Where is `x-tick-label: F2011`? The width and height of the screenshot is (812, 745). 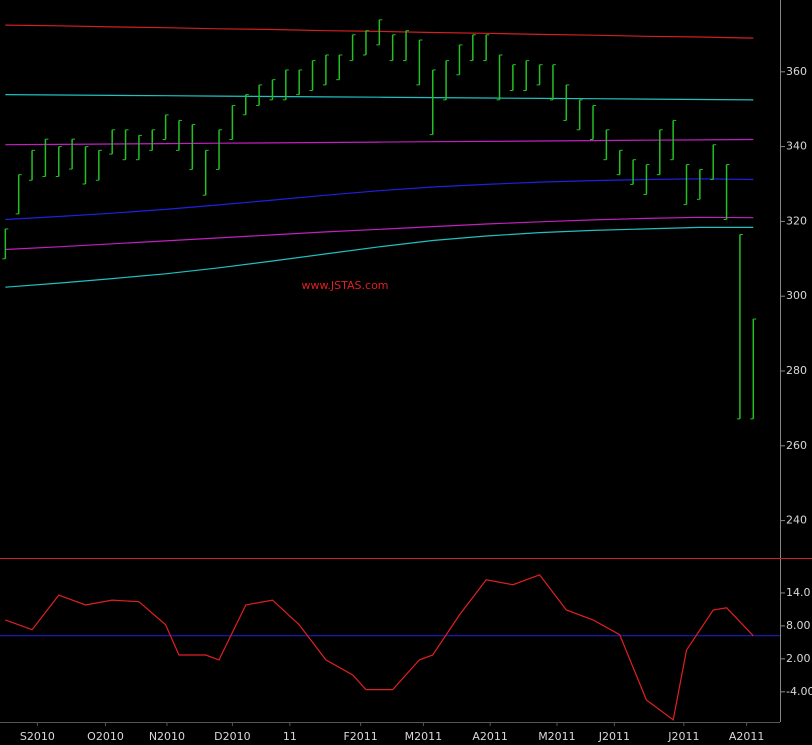 x-tick-label: F2011 is located at coordinates (360, 736).